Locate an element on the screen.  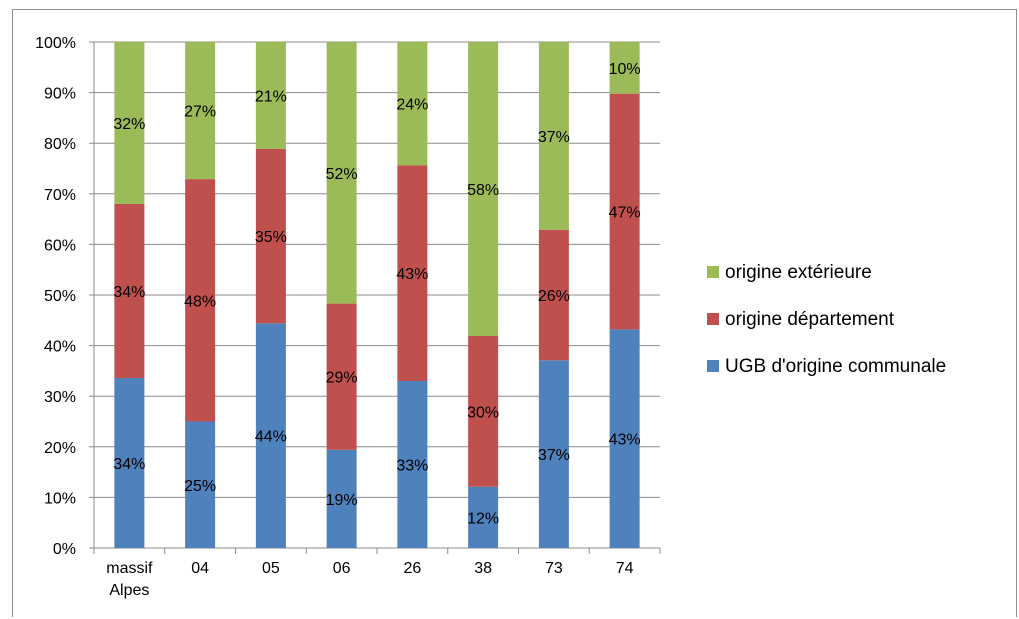
data-label: 29% is located at coordinates (342, 378).